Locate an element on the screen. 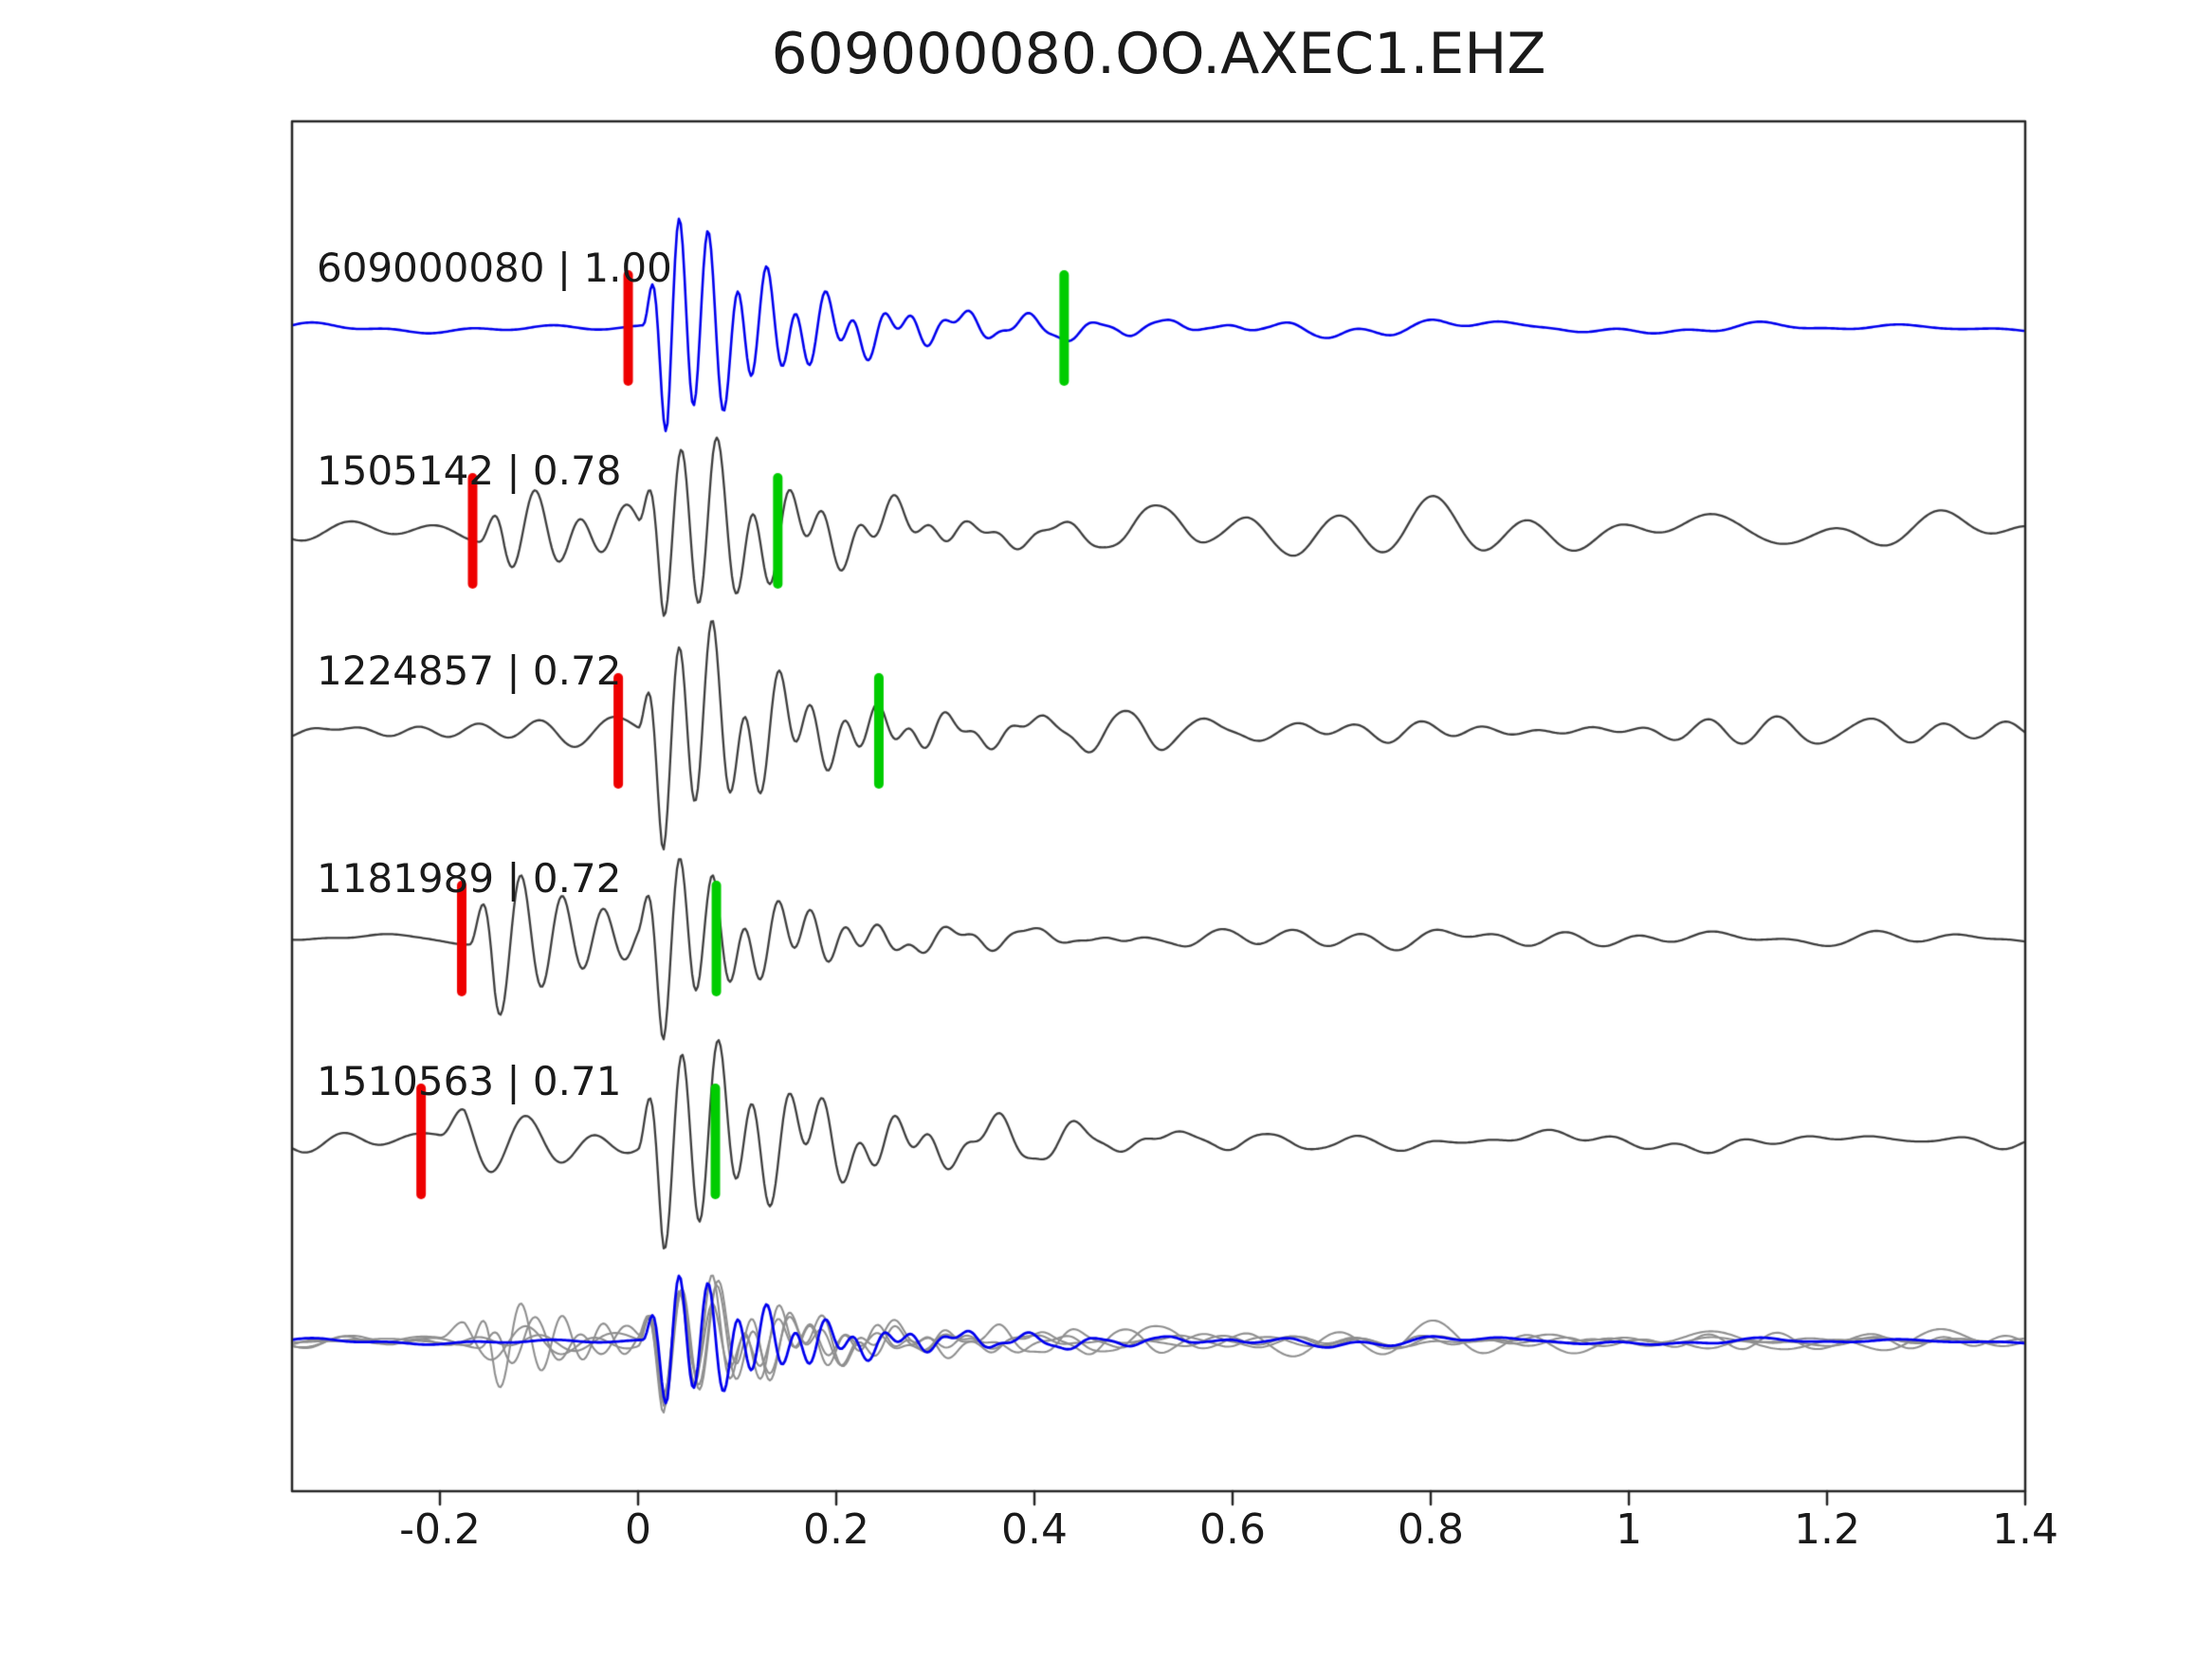 This screenshot has width=2212, height=1659. x-tick-label: 1.4 is located at coordinates (2025, 1529).